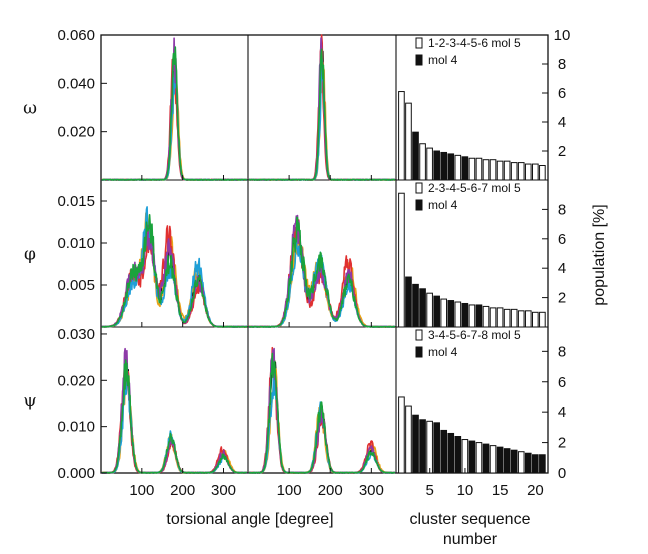 Image resolution: width=648 pixels, height=554 pixels. I want to click on bar-x-tick-label: 5, so click(430, 490).